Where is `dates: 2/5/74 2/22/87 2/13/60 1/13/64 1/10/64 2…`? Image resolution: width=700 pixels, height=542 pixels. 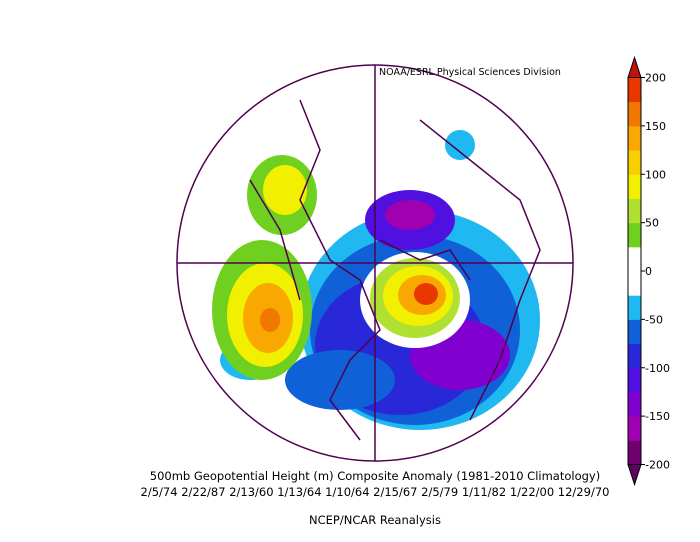
dates: 2/5/74 2/22/87 2/13/60 1/13/64 1/10/64 2… is located at coordinates (375, 492).